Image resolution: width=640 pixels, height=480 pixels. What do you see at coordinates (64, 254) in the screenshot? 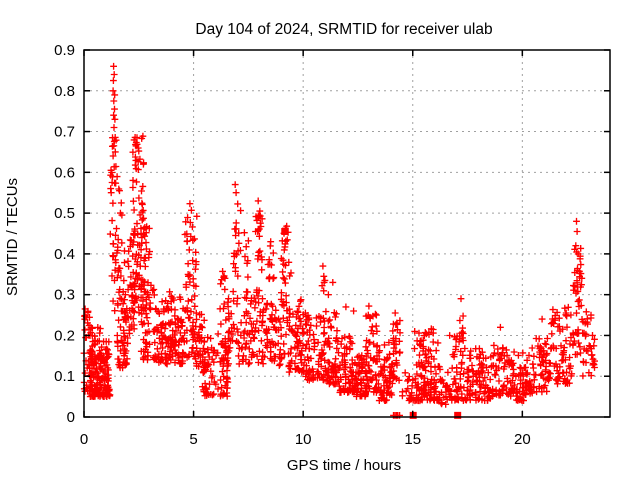
I see `y-tick-label: 0.4` at bounding box center [64, 254].